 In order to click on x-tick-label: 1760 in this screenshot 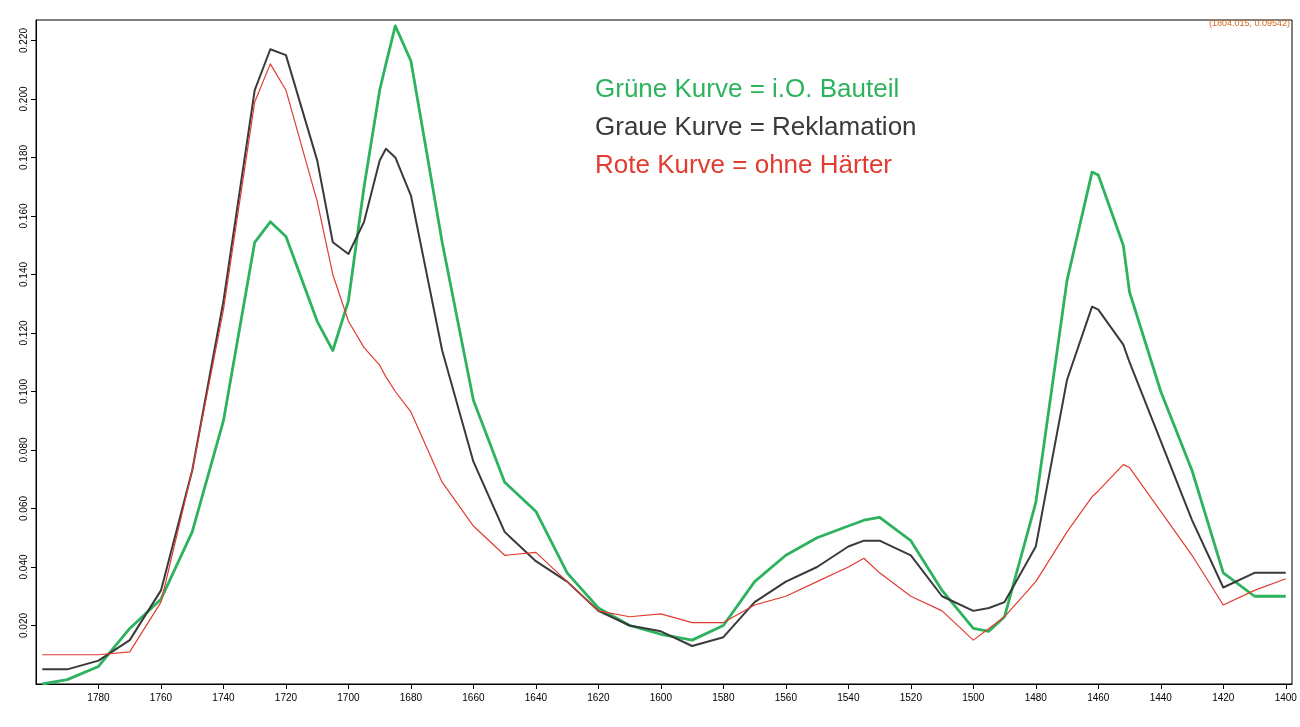, I will do `click(161, 697)`.